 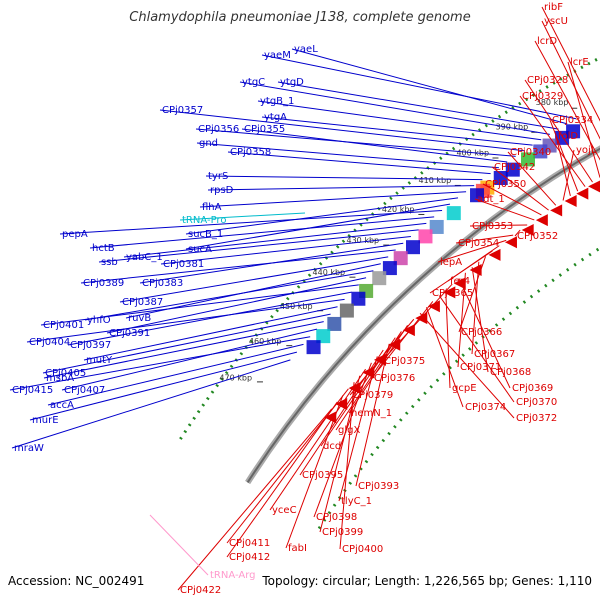 I want to click on gene-label-red: CPj0400, so click(x=362, y=549).